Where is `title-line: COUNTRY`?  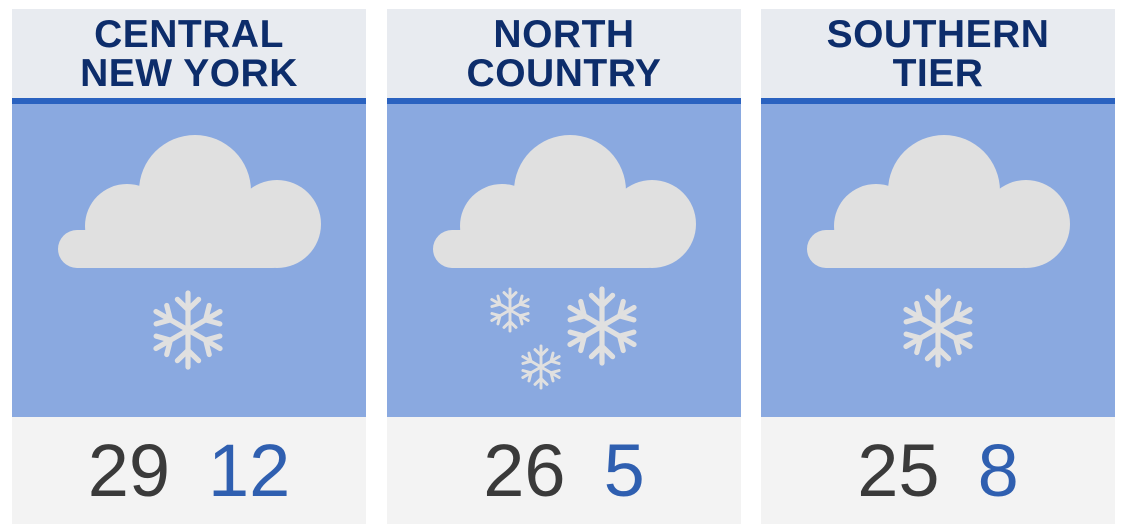
title-line: COUNTRY is located at coordinates (564, 73).